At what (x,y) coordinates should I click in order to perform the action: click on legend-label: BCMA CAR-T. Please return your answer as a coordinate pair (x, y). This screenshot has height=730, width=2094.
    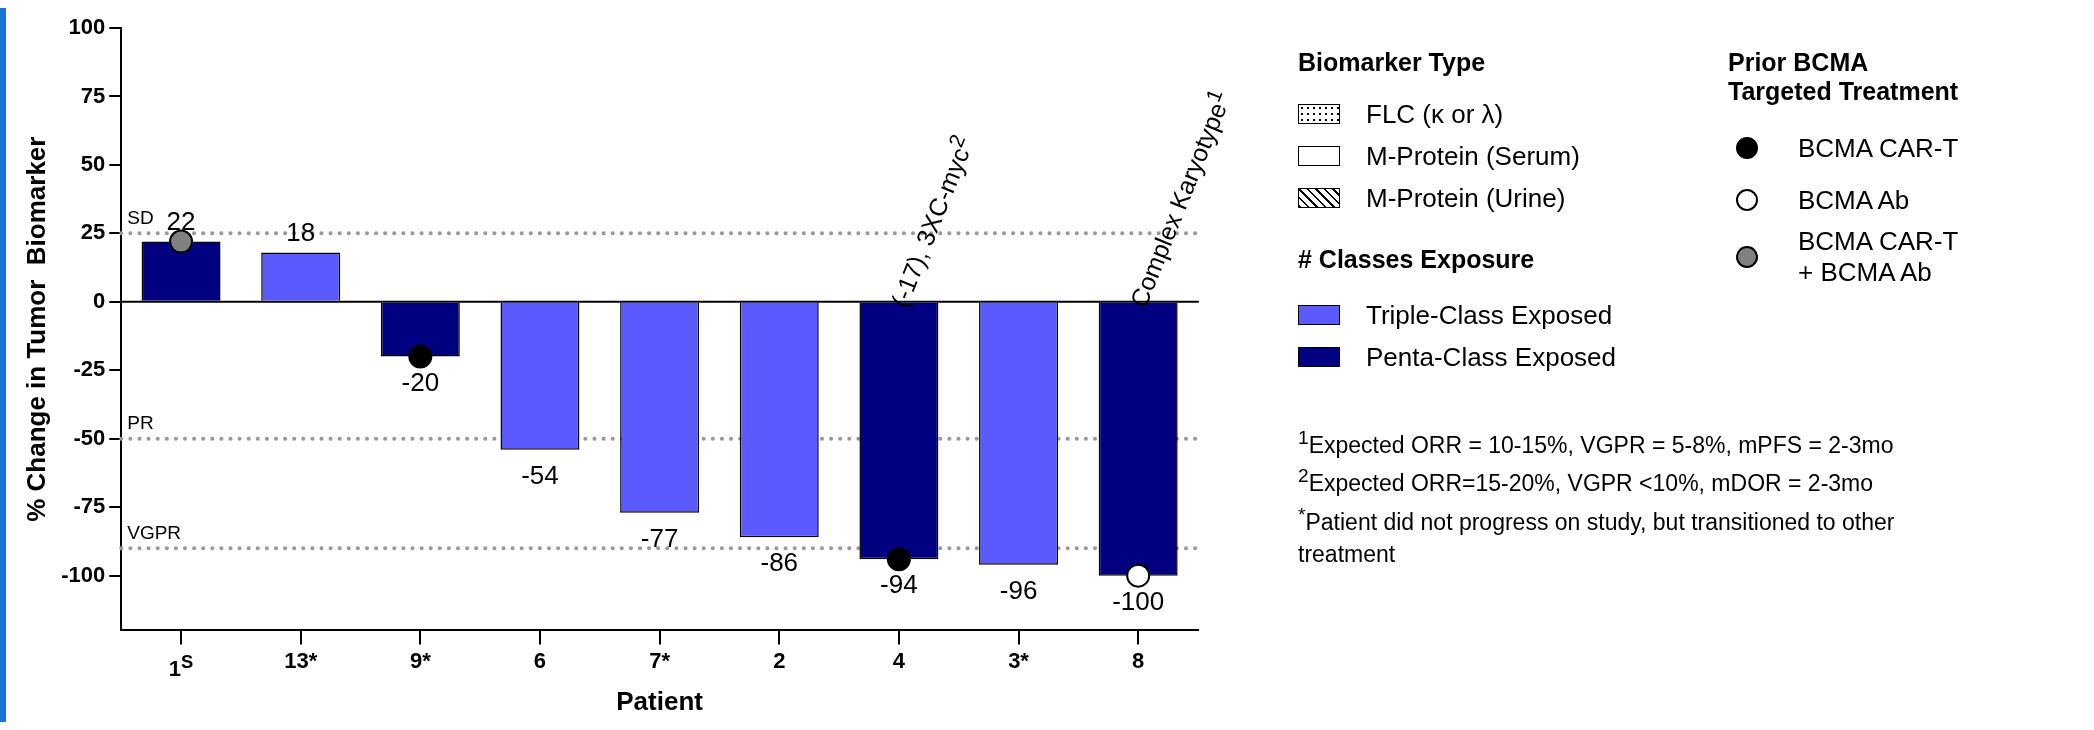
    Looking at the image, I should click on (1878, 147).